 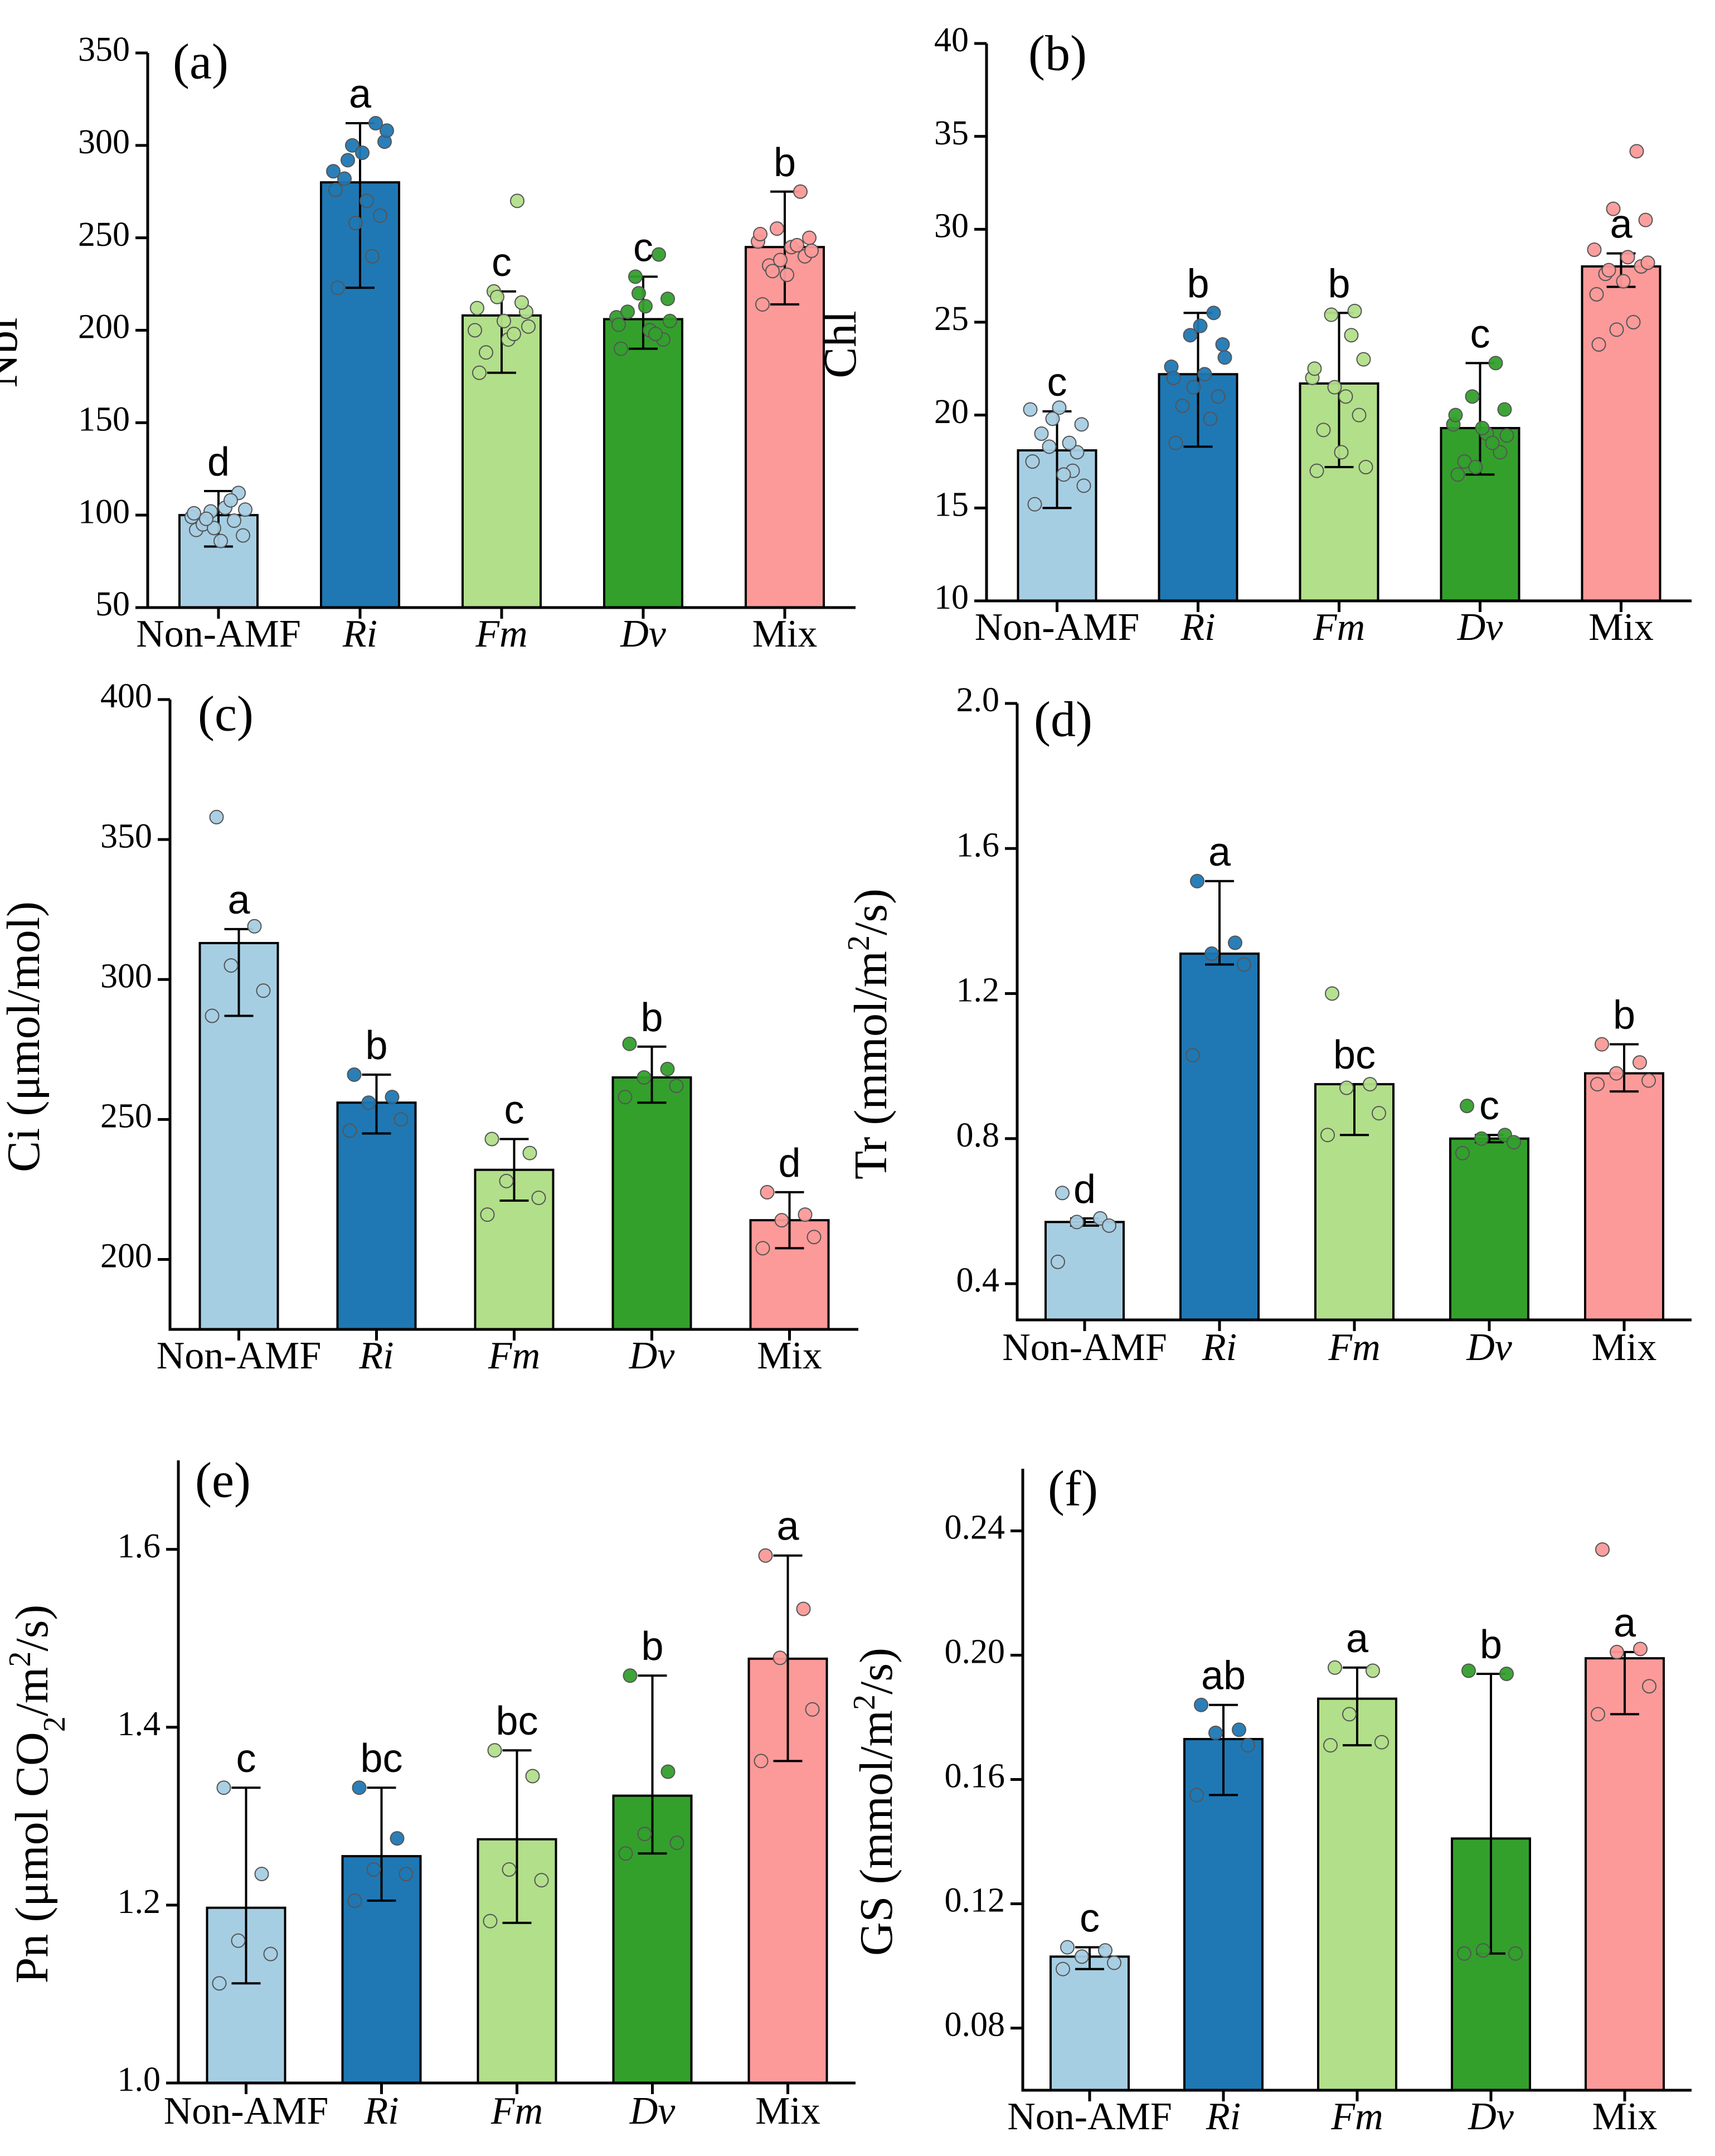 I want to click on y-axis-label: GS (mmol/m2/s), so click(x=874, y=1802).